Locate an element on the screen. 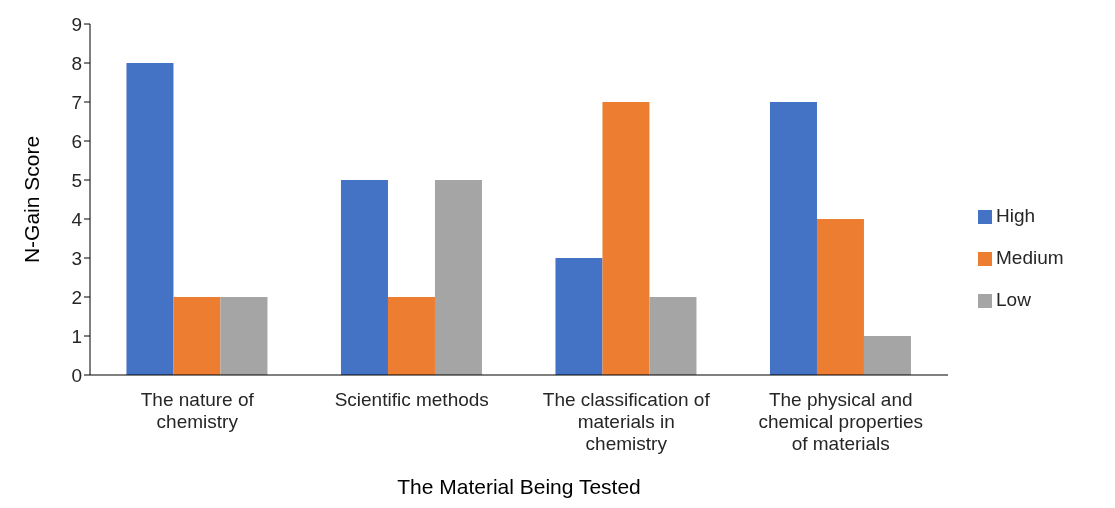 This screenshot has height=508, width=1115. x-tick-label: The nature of chemistry is located at coordinates (197, 410).